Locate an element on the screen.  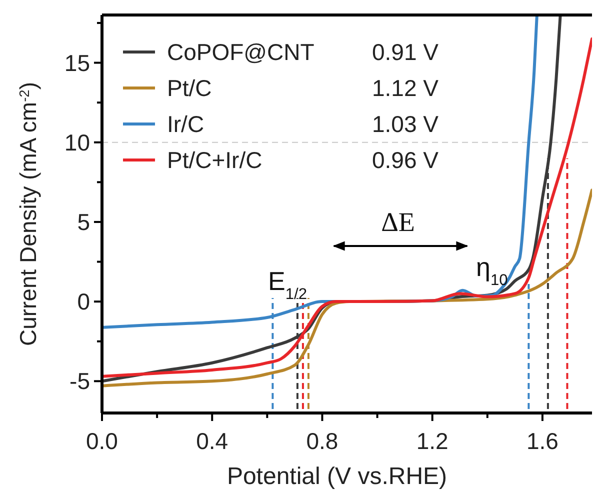
y-tick-label: 10 is located at coordinates (77, 142).